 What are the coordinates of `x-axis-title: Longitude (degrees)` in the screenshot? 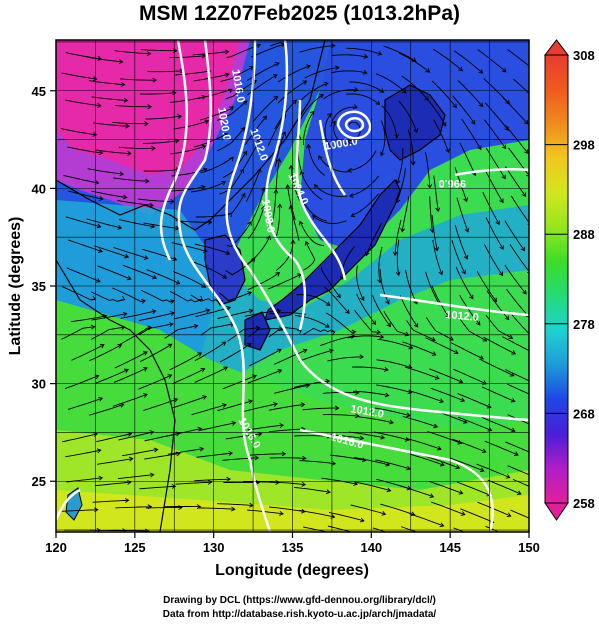 It's located at (292, 570).